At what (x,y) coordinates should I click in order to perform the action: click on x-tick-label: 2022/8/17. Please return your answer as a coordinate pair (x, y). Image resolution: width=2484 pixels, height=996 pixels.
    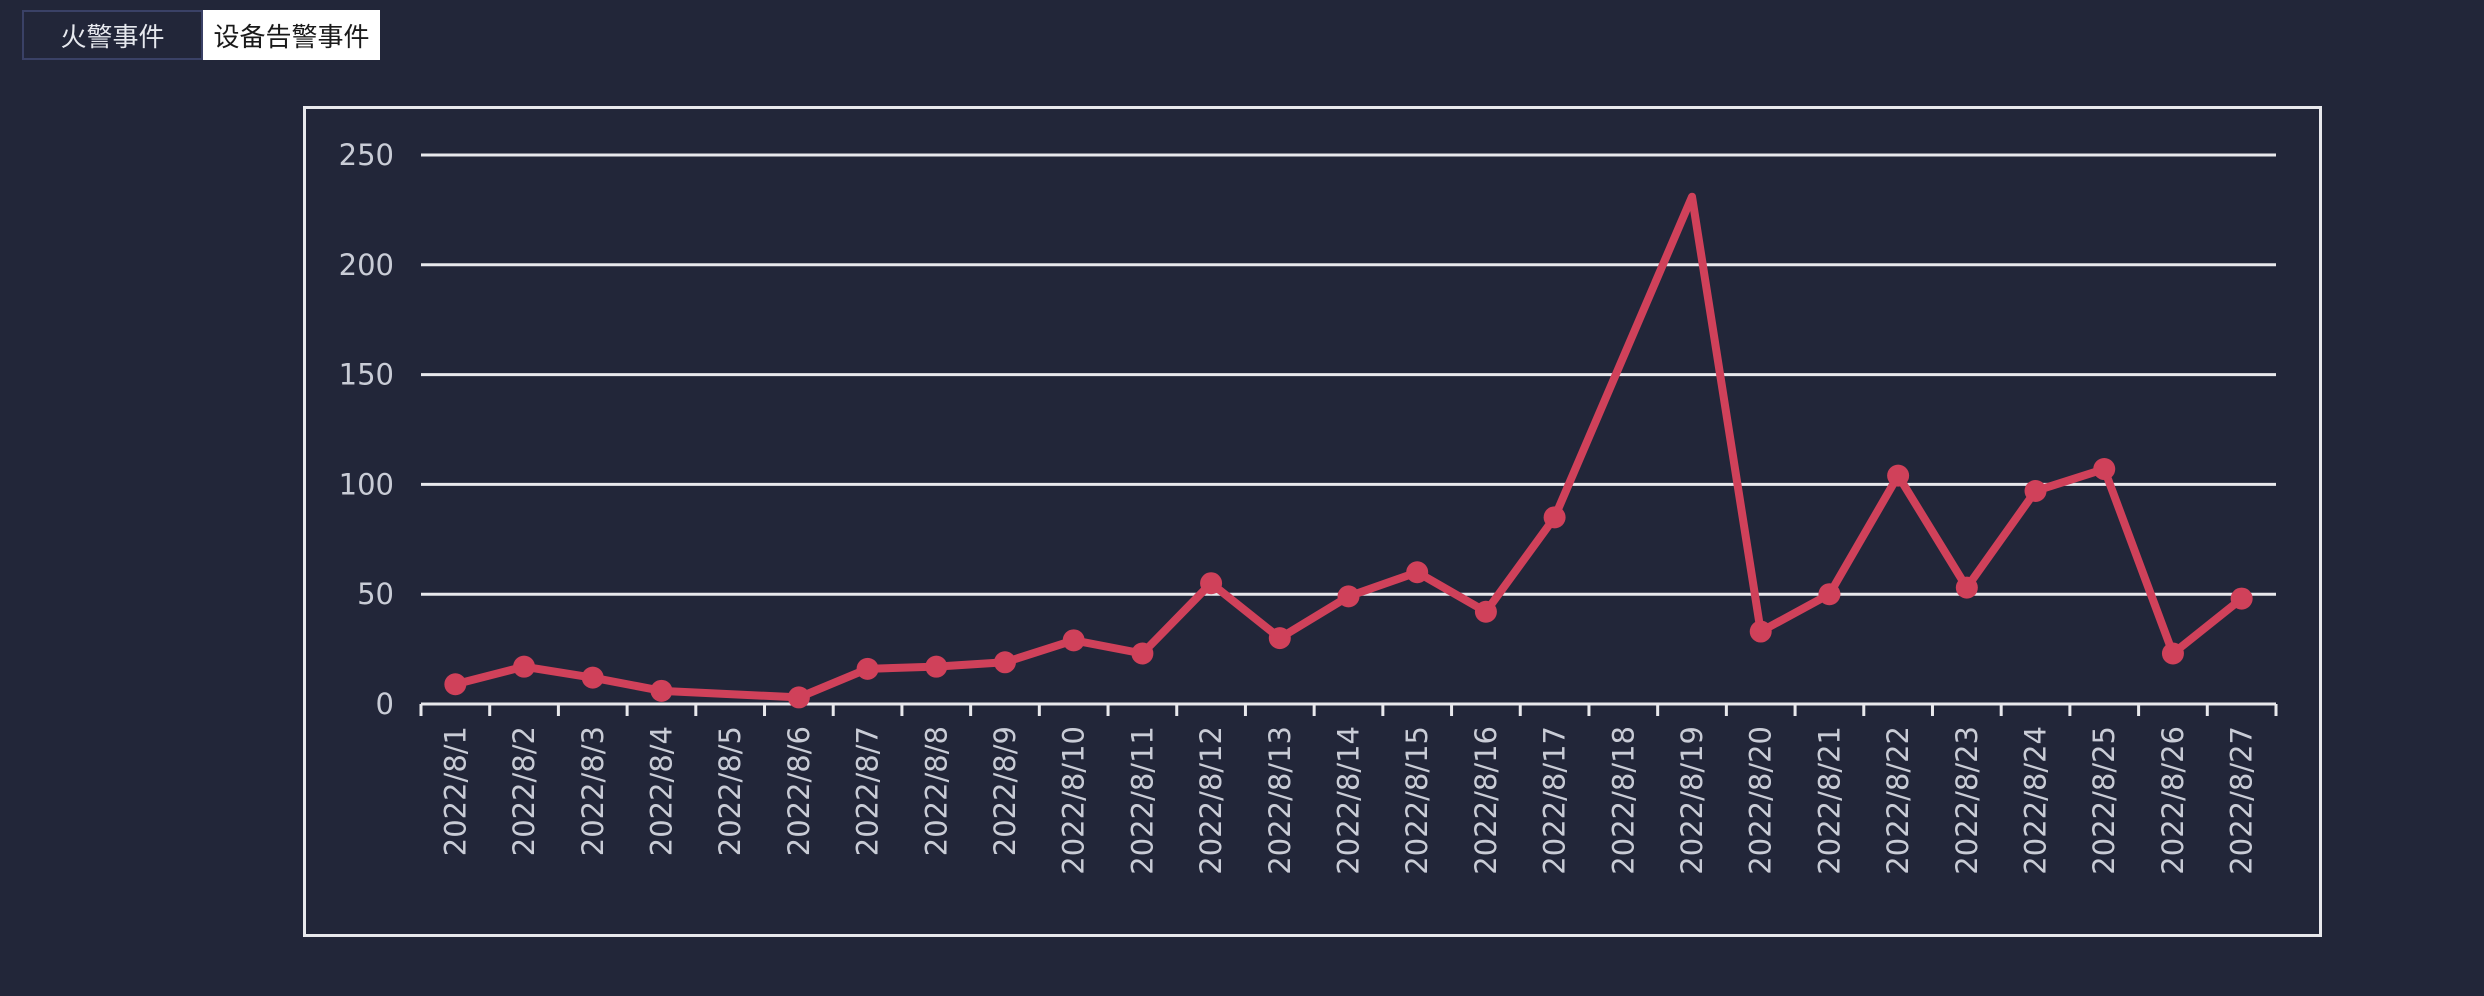
    Looking at the image, I should click on (1555, 800).